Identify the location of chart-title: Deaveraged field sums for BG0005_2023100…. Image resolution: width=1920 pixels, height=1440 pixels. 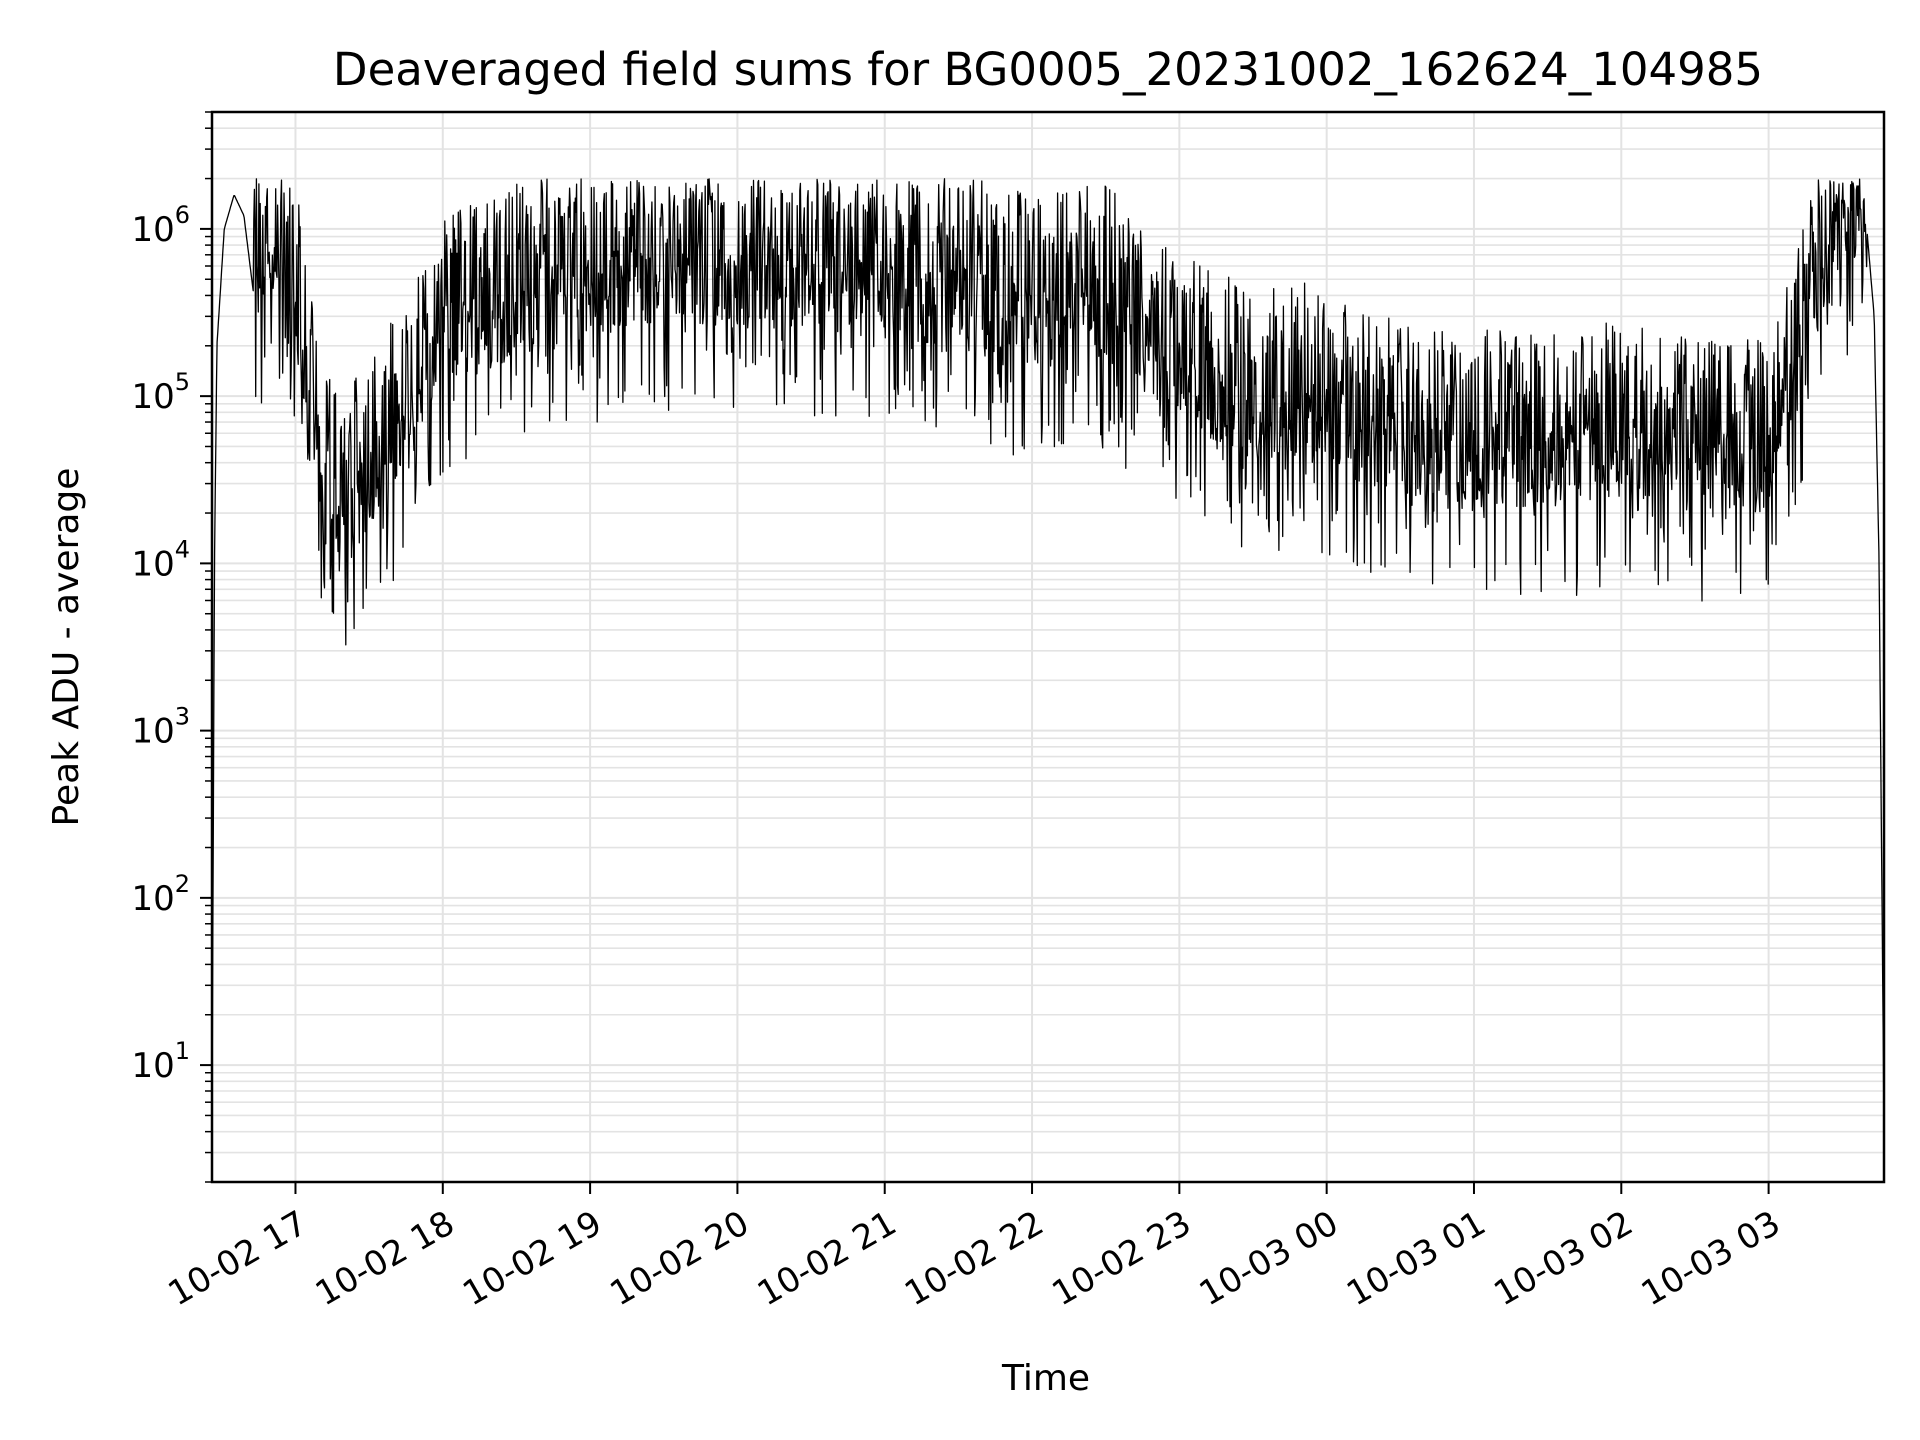
(1048, 69).